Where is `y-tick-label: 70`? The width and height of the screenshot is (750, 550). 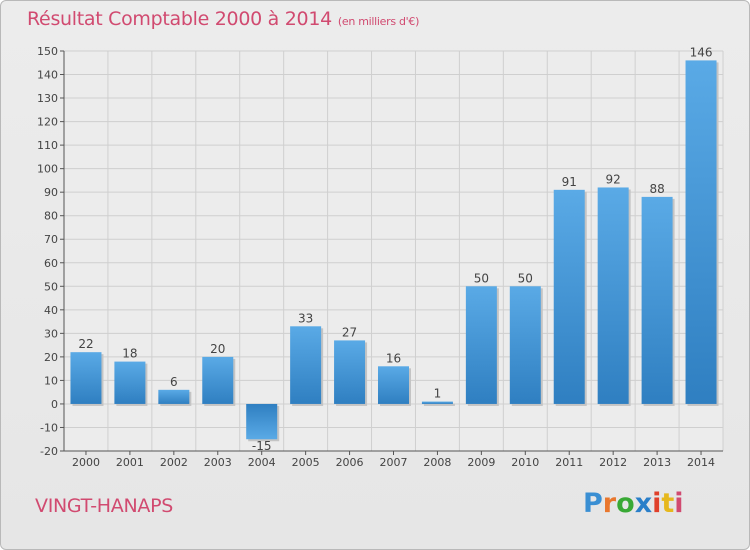 y-tick-label: 70 is located at coordinates (51, 239).